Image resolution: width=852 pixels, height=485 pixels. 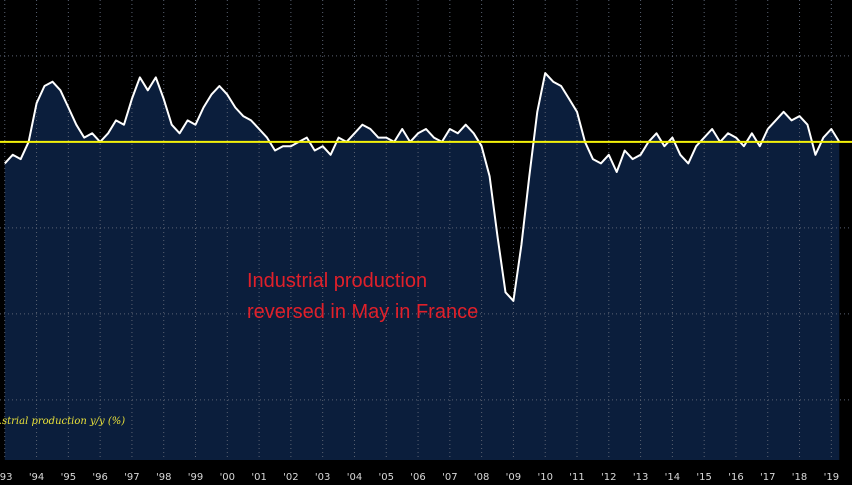 I want to click on x-tick-label: '05, so click(x=386, y=477).